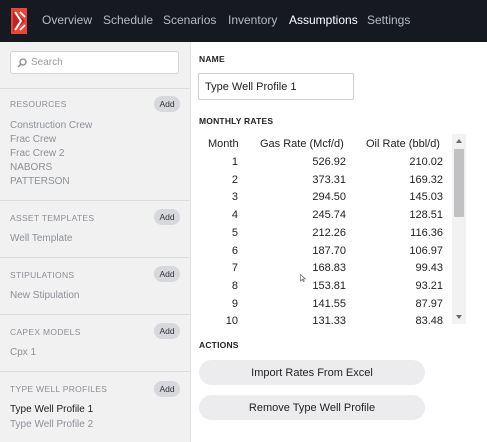 The image size is (487, 442). I want to click on cell-gas-rate: 131.33, so click(329, 319).